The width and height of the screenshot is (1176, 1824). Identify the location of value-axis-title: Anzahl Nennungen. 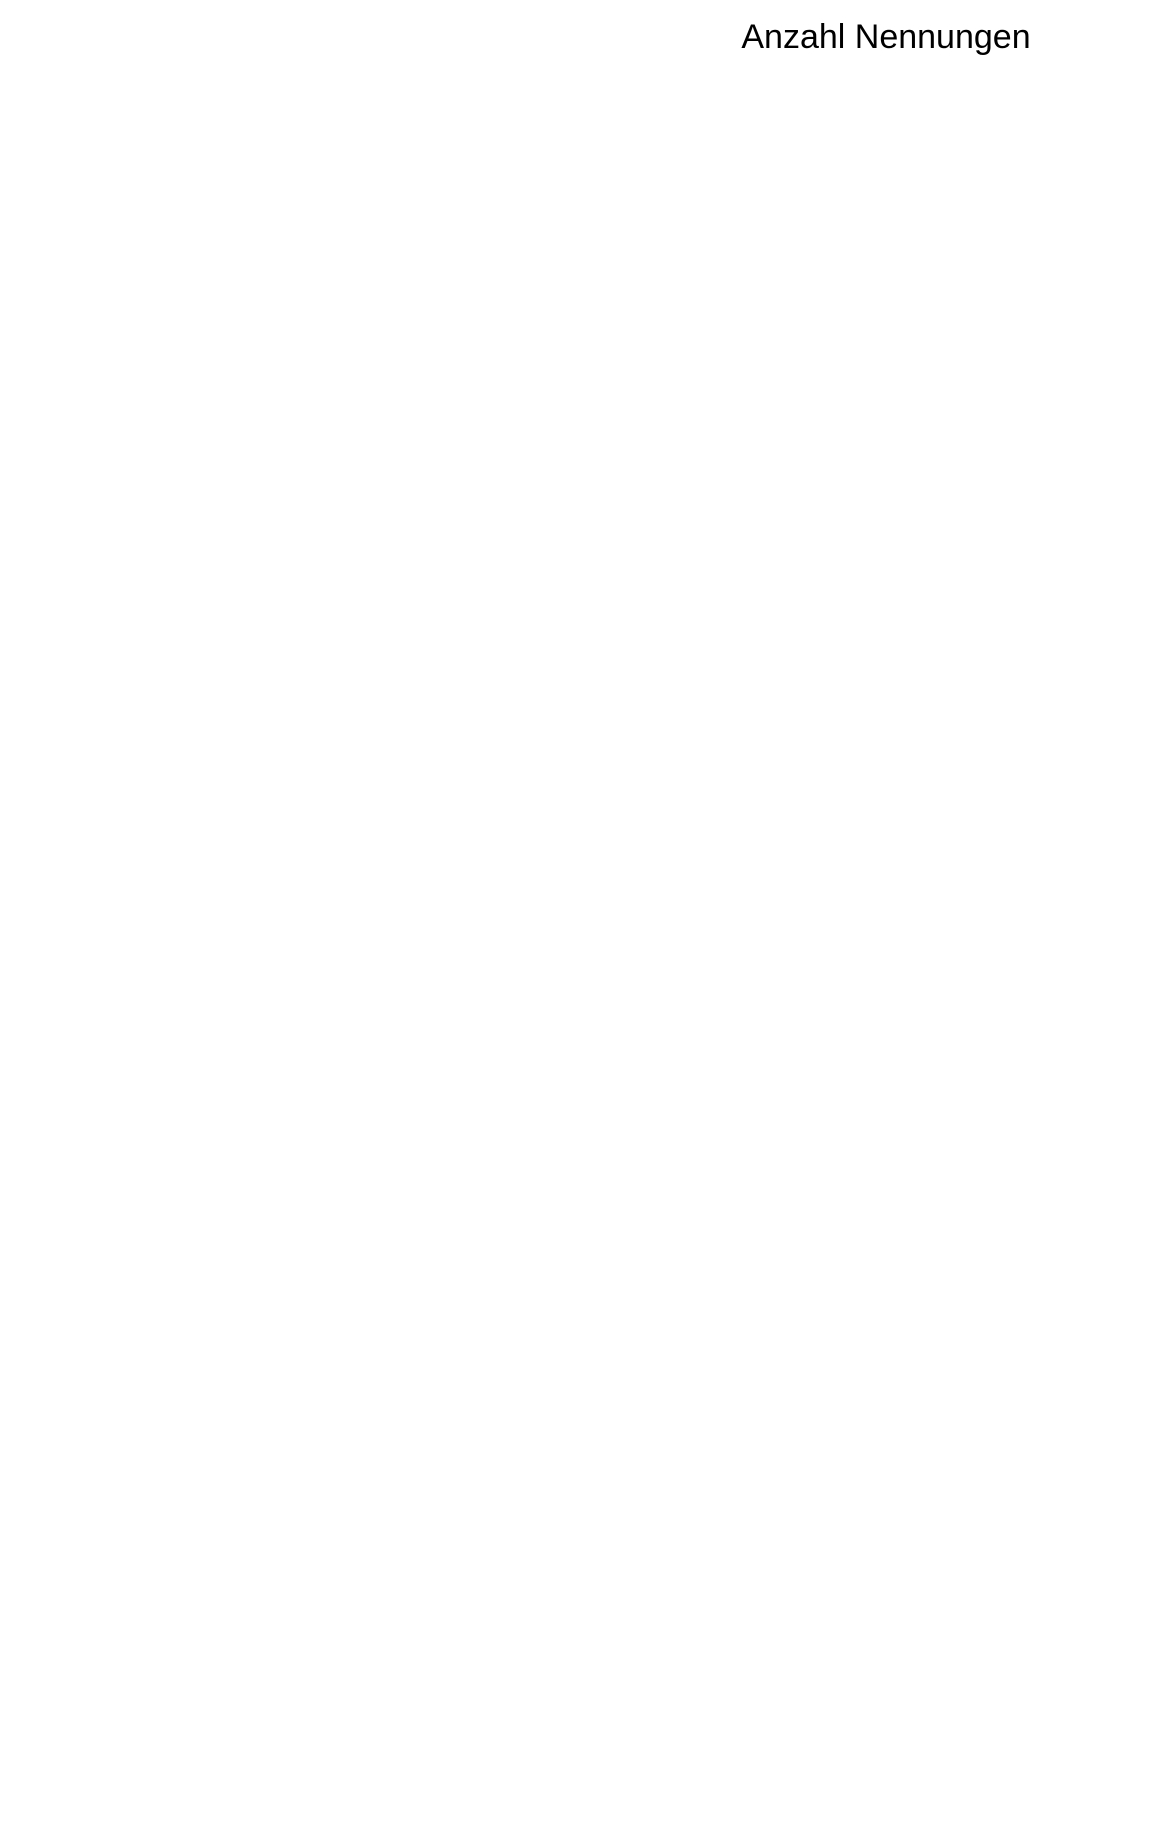
(885, 37).